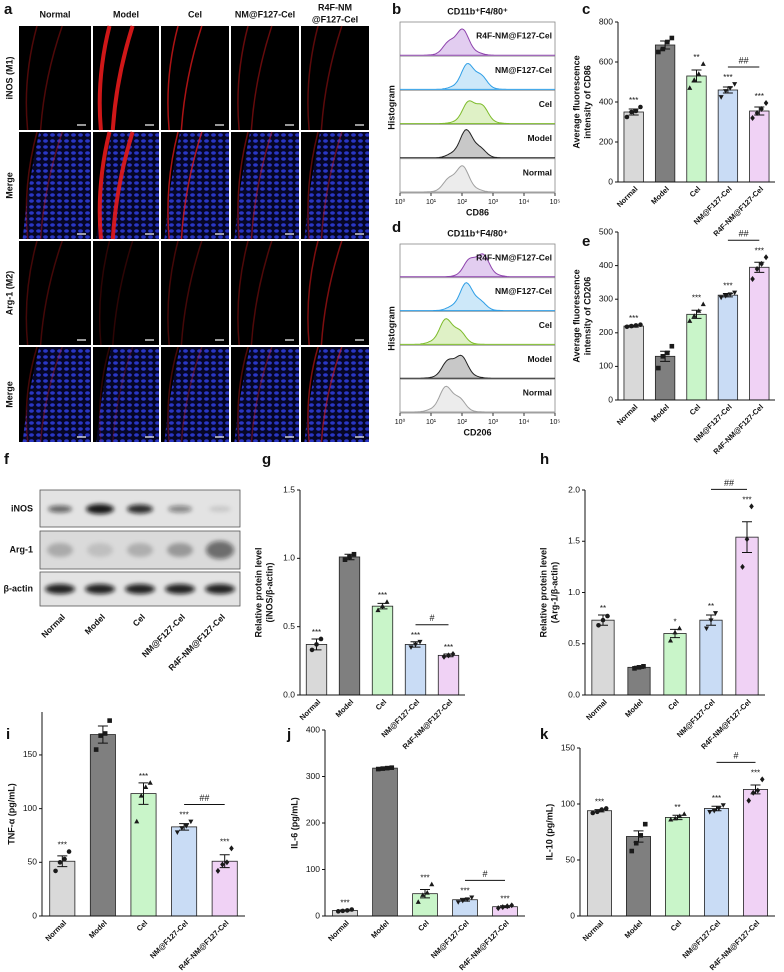 The height and width of the screenshot is (972, 784). Describe the element at coordinates (523, 70) in the screenshot. I see `series-label: NM@F127-Cel` at that location.